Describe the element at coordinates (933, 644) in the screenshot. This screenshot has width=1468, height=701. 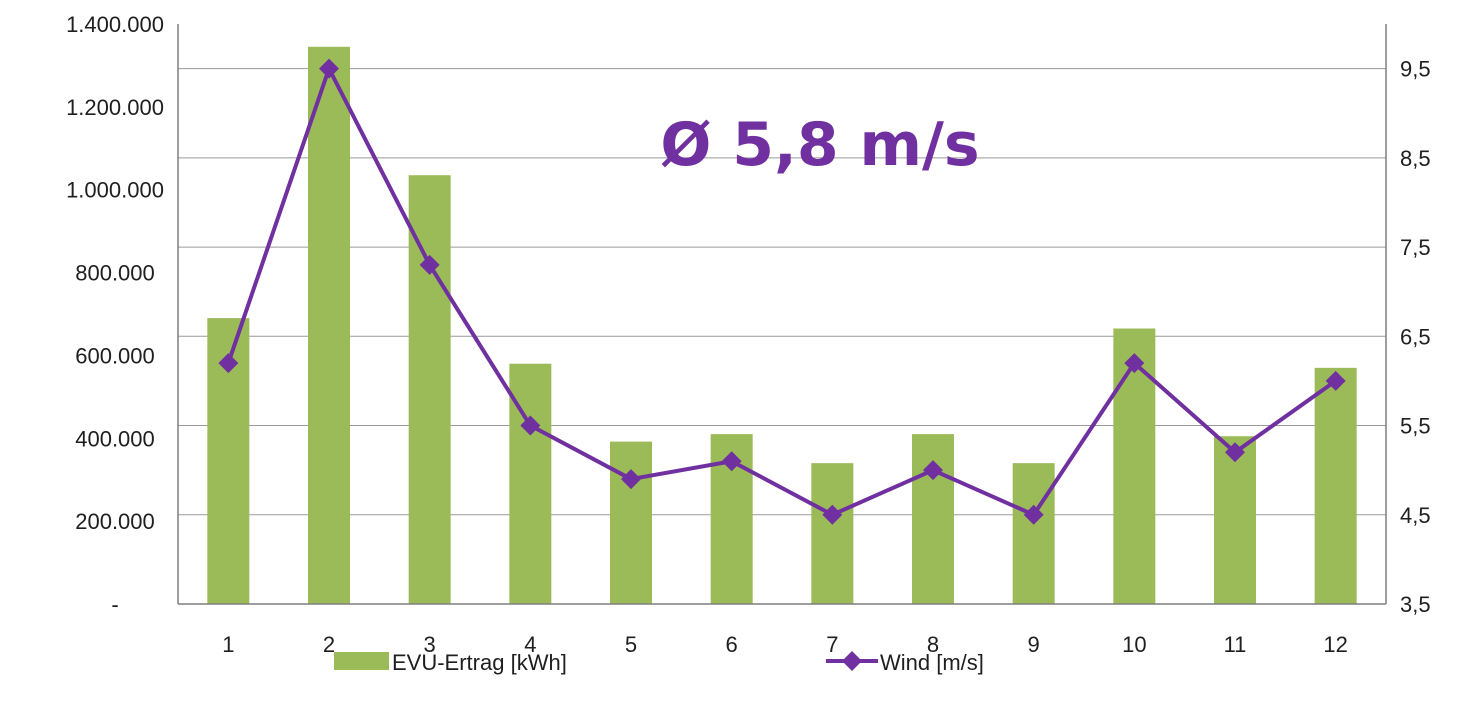
I see `x-axis-tick-label: 8` at that location.